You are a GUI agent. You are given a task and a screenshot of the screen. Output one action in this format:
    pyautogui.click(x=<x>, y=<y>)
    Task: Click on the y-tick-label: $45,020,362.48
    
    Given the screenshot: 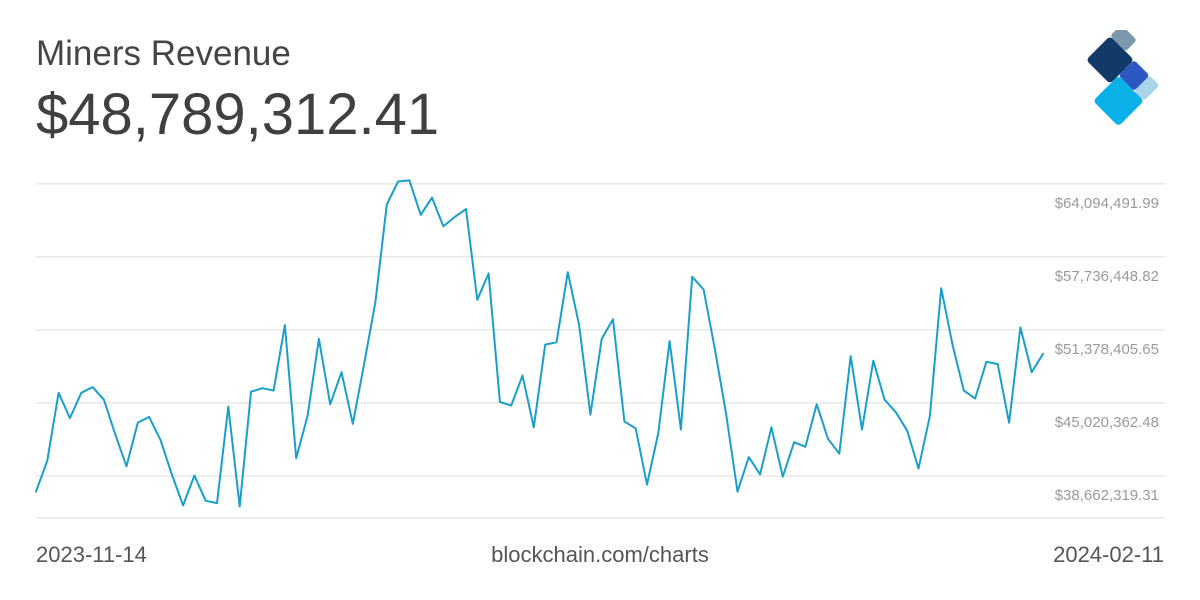 What is the action you would take?
    pyautogui.click(x=1107, y=422)
    